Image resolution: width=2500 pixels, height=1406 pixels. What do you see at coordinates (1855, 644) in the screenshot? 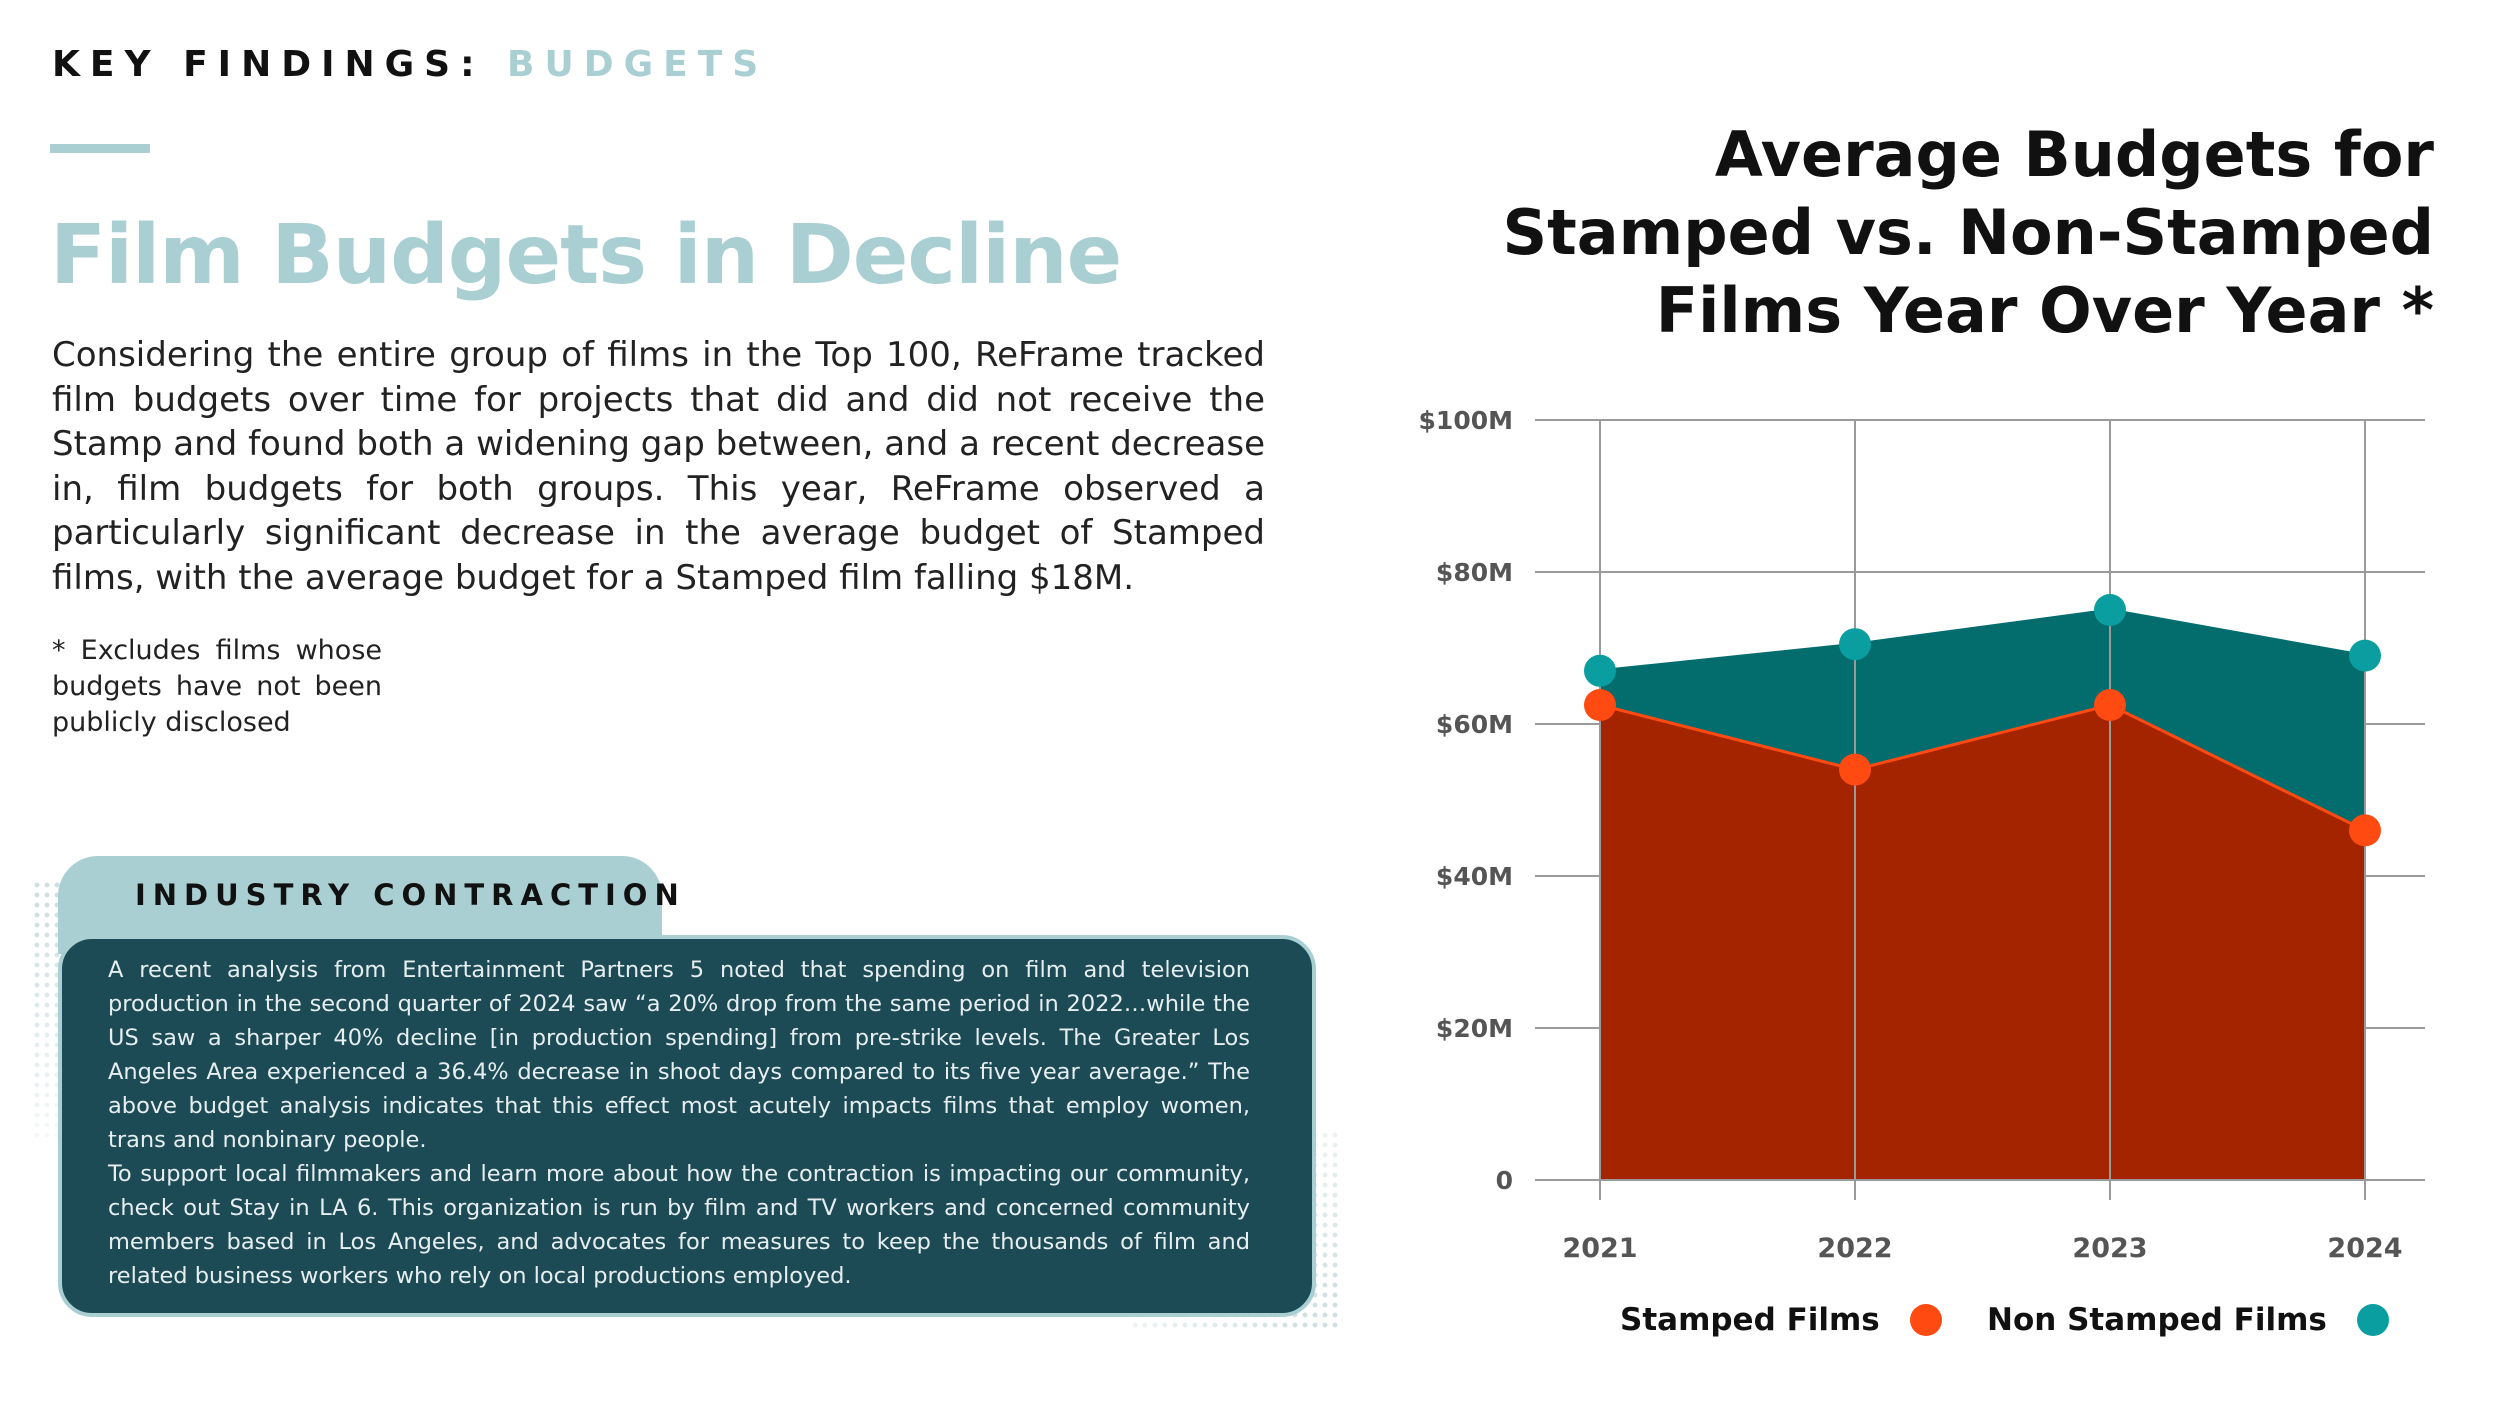
I see `point-non-stamped-2022` at bounding box center [1855, 644].